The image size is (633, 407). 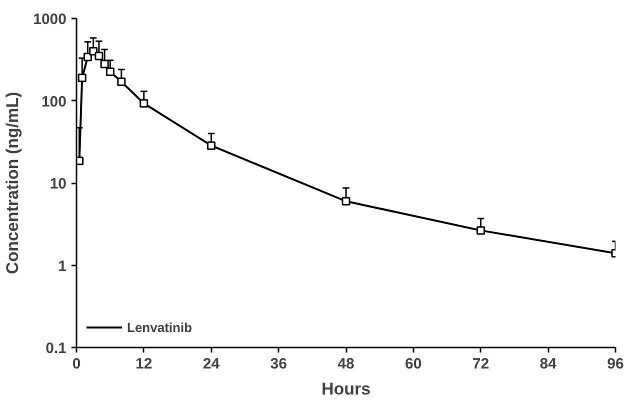 What do you see at coordinates (76, 364) in the screenshot?
I see `x-tick-label: 0` at bounding box center [76, 364].